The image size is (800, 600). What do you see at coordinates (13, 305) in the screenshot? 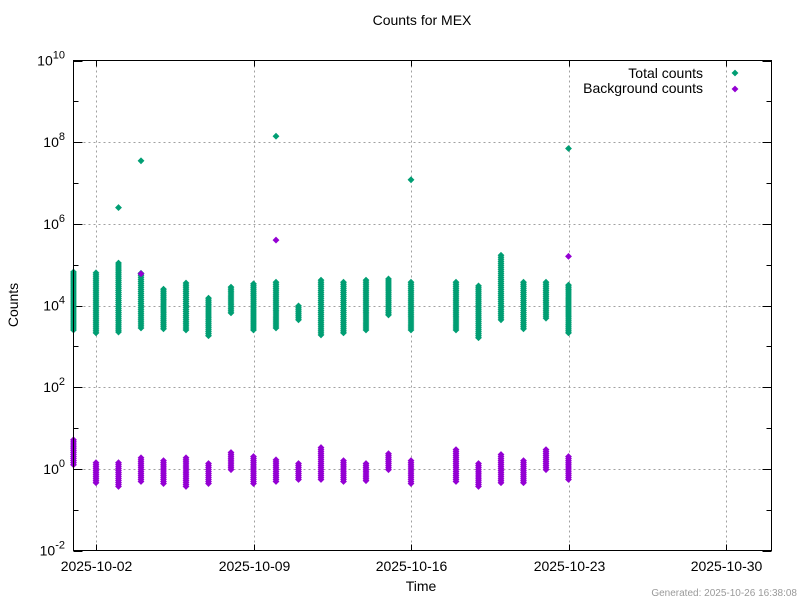
I see `y-axis-label: Counts` at bounding box center [13, 305].